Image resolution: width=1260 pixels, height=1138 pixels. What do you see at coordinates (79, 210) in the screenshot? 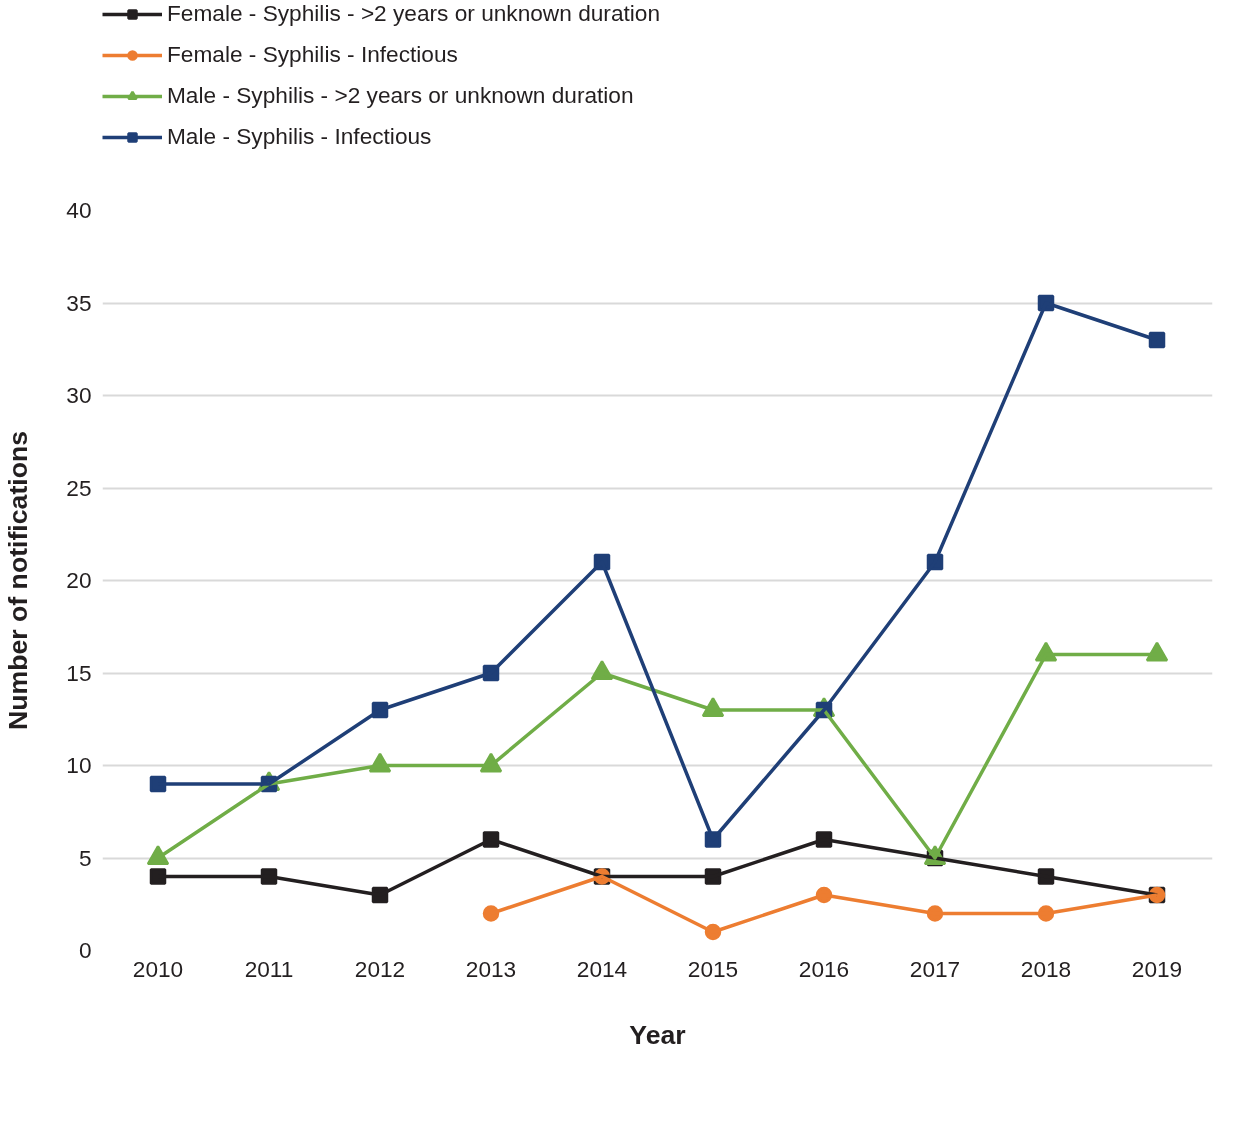
I see `y-tick-label: 40` at bounding box center [79, 210].